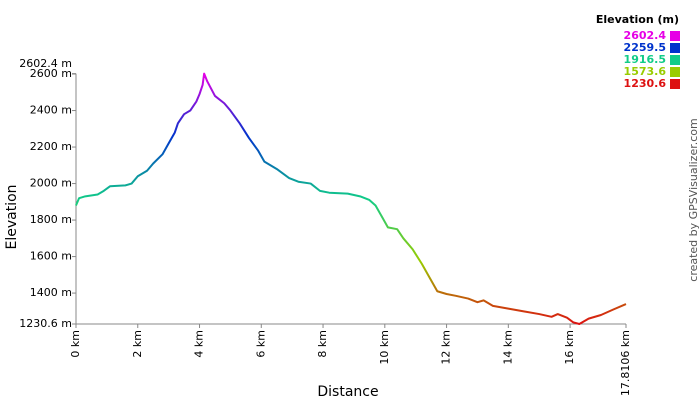  Describe the element at coordinates (322, 344) in the screenshot. I see `x-tick-label: 8 km` at that location.